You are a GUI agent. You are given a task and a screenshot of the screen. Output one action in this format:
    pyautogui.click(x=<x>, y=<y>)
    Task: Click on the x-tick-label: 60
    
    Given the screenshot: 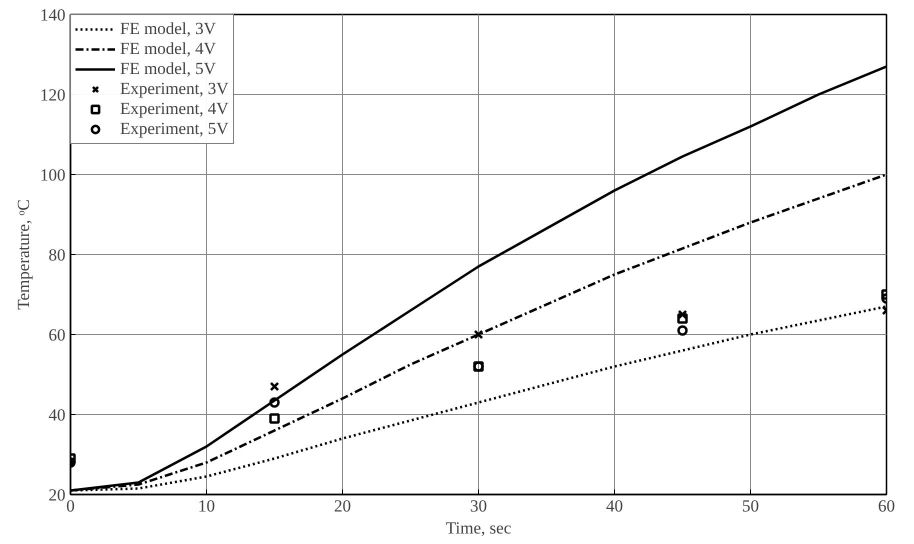 What is the action you would take?
    pyautogui.click(x=886, y=506)
    